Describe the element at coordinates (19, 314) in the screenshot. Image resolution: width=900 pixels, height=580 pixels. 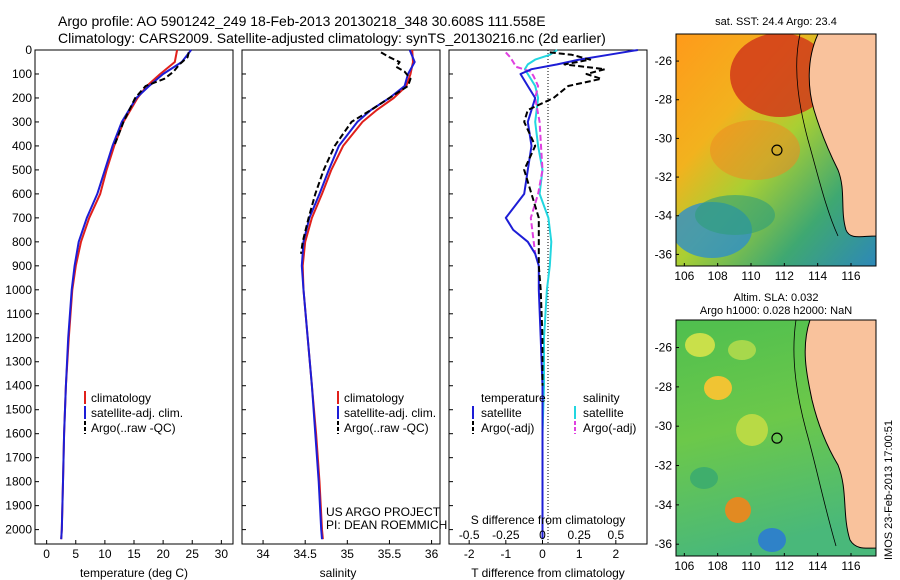
I see `depth-tick-label: 1100` at that location.